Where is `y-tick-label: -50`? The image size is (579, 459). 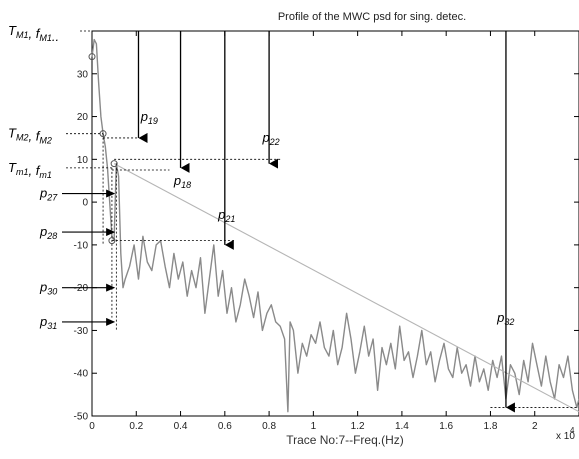 y-tick-label: -50 is located at coordinates (81, 417).